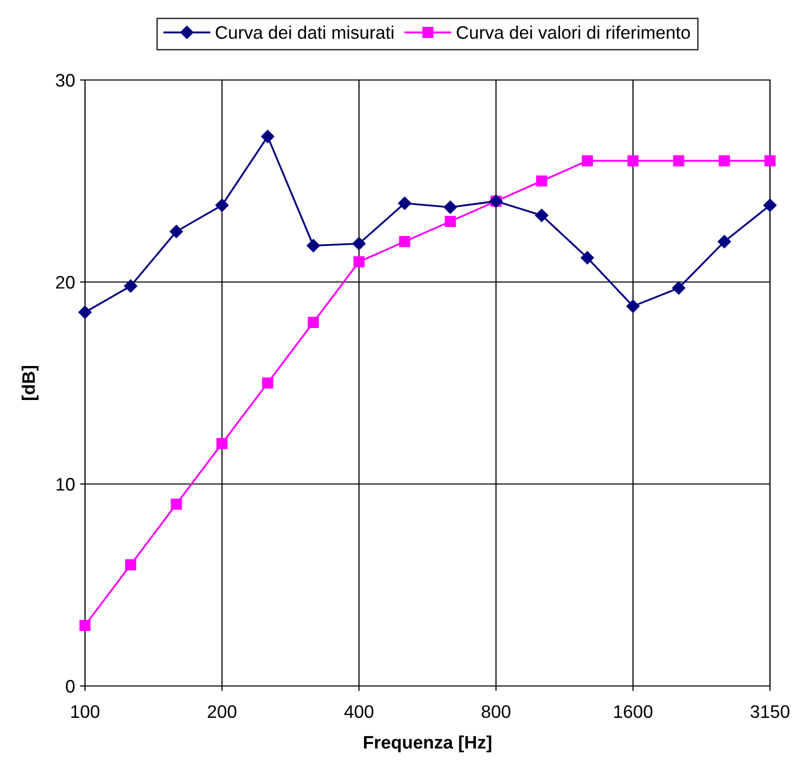 Image resolution: width=796 pixels, height=767 pixels. Describe the element at coordinates (770, 711) in the screenshot. I see `x-tick-label: 3150` at that location.